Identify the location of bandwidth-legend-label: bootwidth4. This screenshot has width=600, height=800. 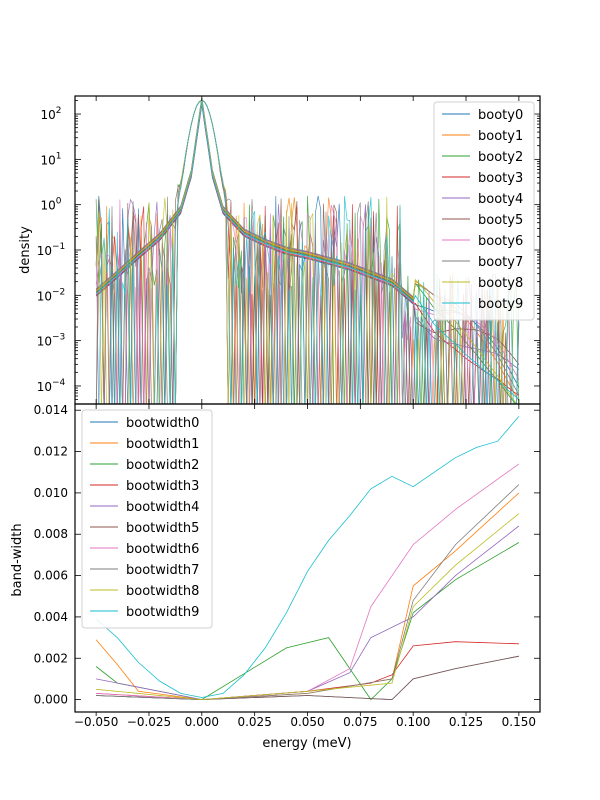
(162, 507).